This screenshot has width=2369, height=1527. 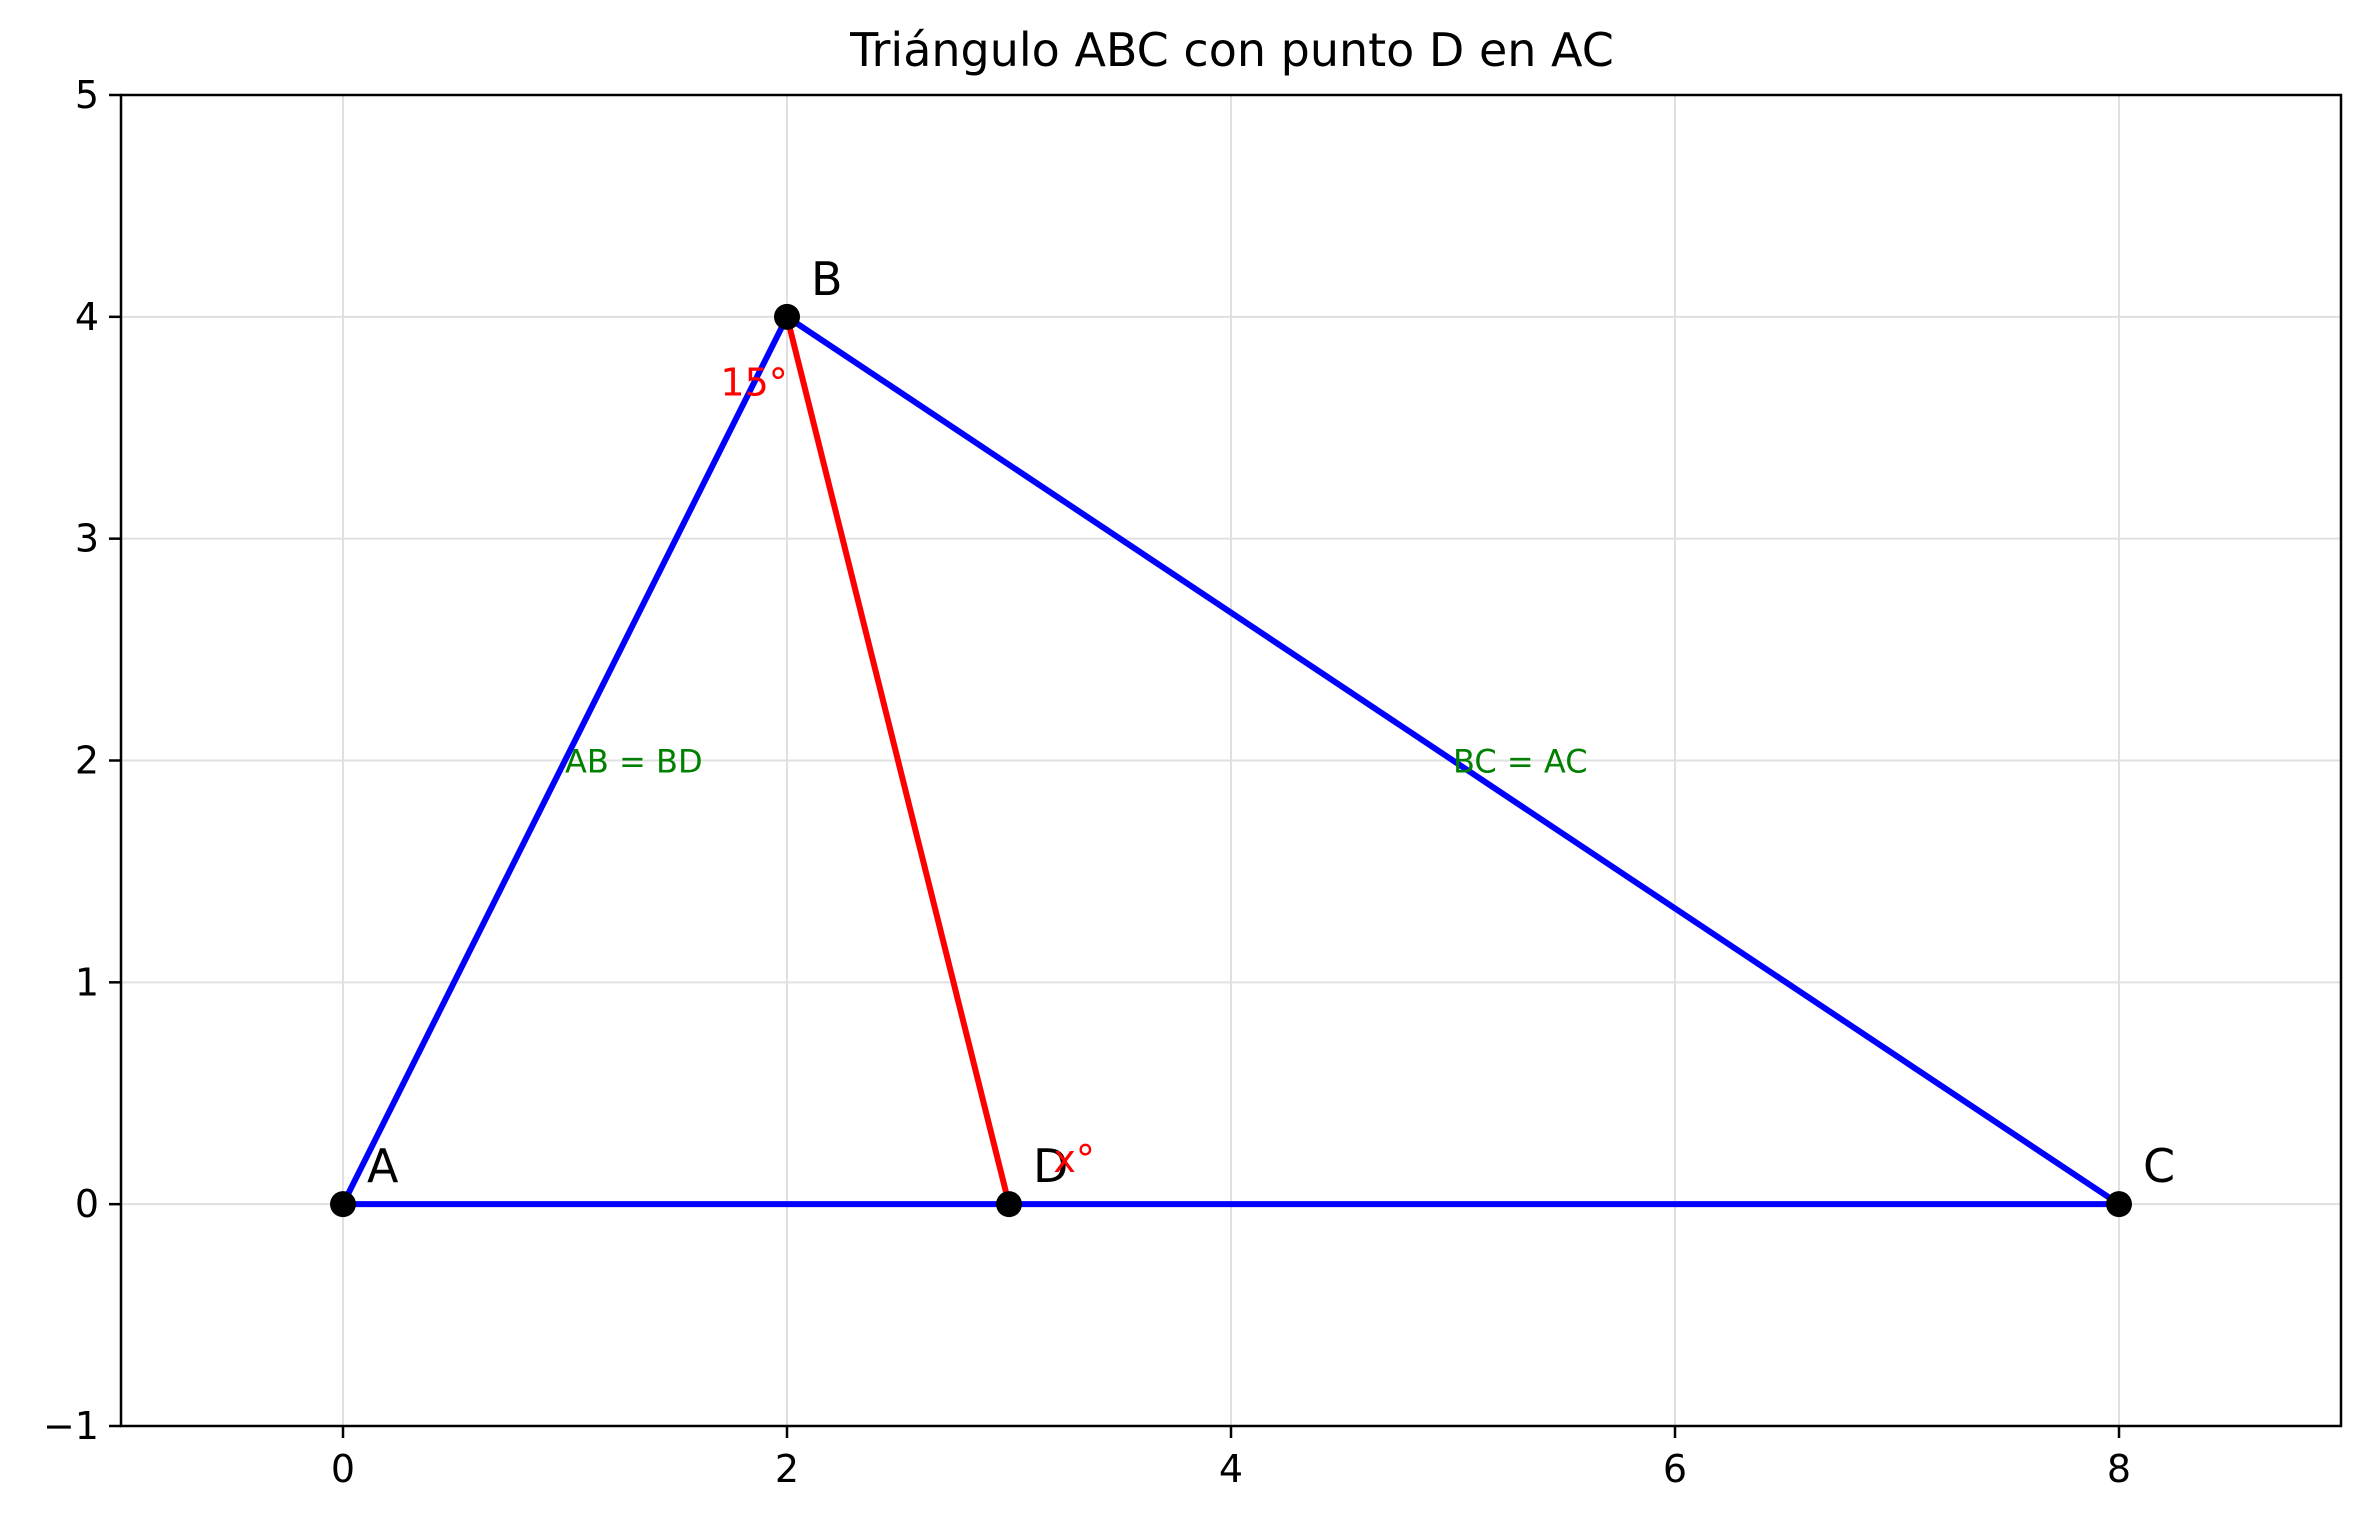 I want to click on side-length-label: AB = BD, so click(x=634, y=762).